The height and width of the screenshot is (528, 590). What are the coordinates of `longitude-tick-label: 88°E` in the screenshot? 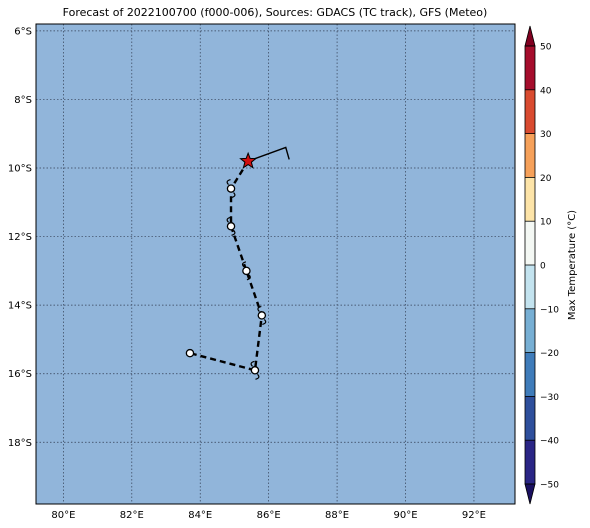 It's located at (337, 515).